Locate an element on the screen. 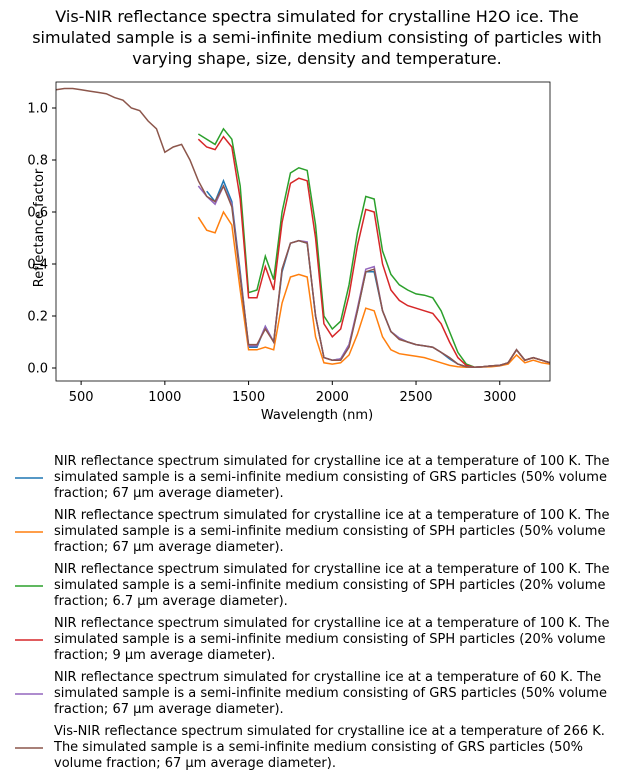 The height and width of the screenshot is (784, 634). y-axis-label: Reflectance factor is located at coordinates (39, 227).